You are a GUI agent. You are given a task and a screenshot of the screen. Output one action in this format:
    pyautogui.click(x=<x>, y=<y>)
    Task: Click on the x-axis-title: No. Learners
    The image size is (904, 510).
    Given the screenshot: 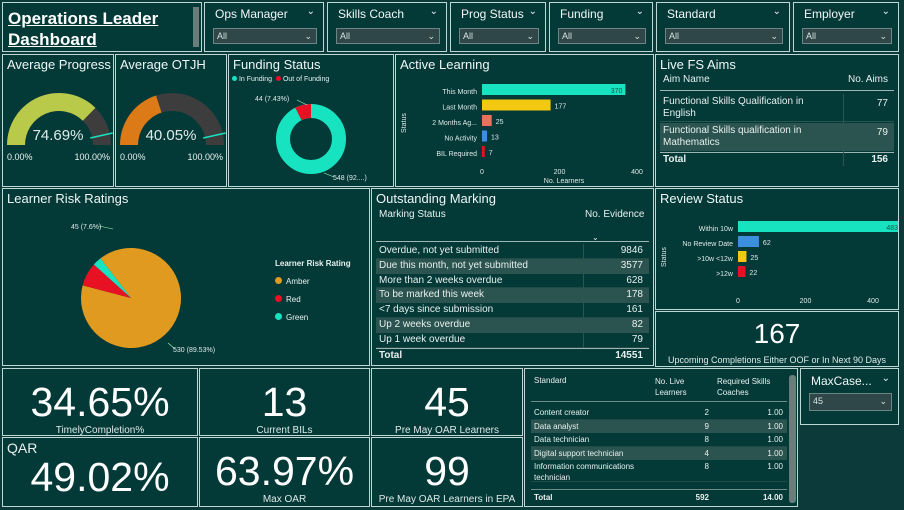 What is the action you would take?
    pyautogui.click(x=564, y=181)
    